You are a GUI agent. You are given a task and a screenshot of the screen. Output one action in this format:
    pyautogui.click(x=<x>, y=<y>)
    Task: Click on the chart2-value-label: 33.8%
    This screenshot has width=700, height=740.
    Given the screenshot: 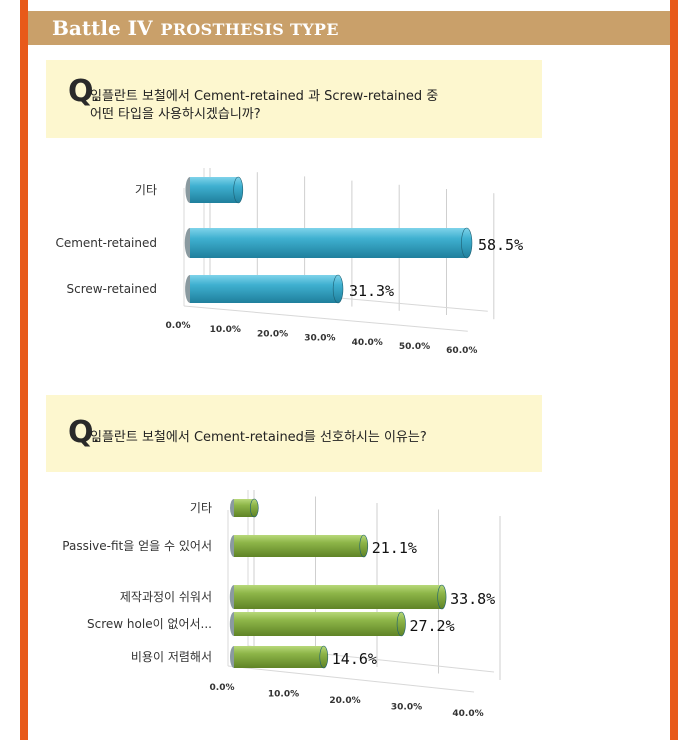 What is the action you would take?
    pyautogui.click(x=472, y=599)
    